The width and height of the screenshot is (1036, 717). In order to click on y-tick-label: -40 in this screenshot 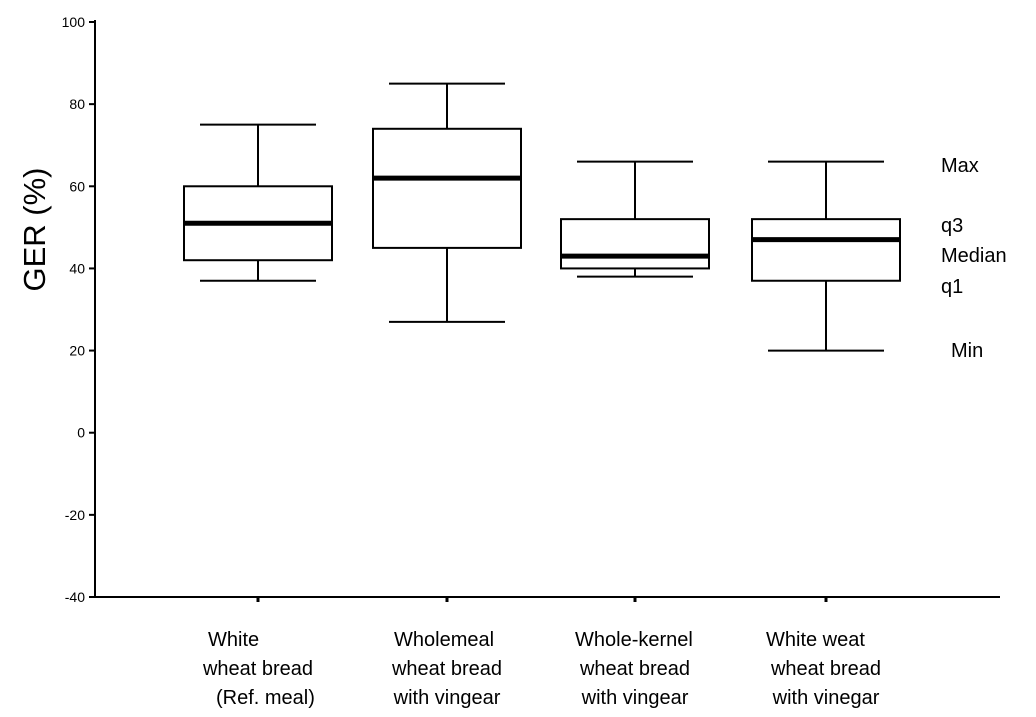, I will do `click(75, 597)`.